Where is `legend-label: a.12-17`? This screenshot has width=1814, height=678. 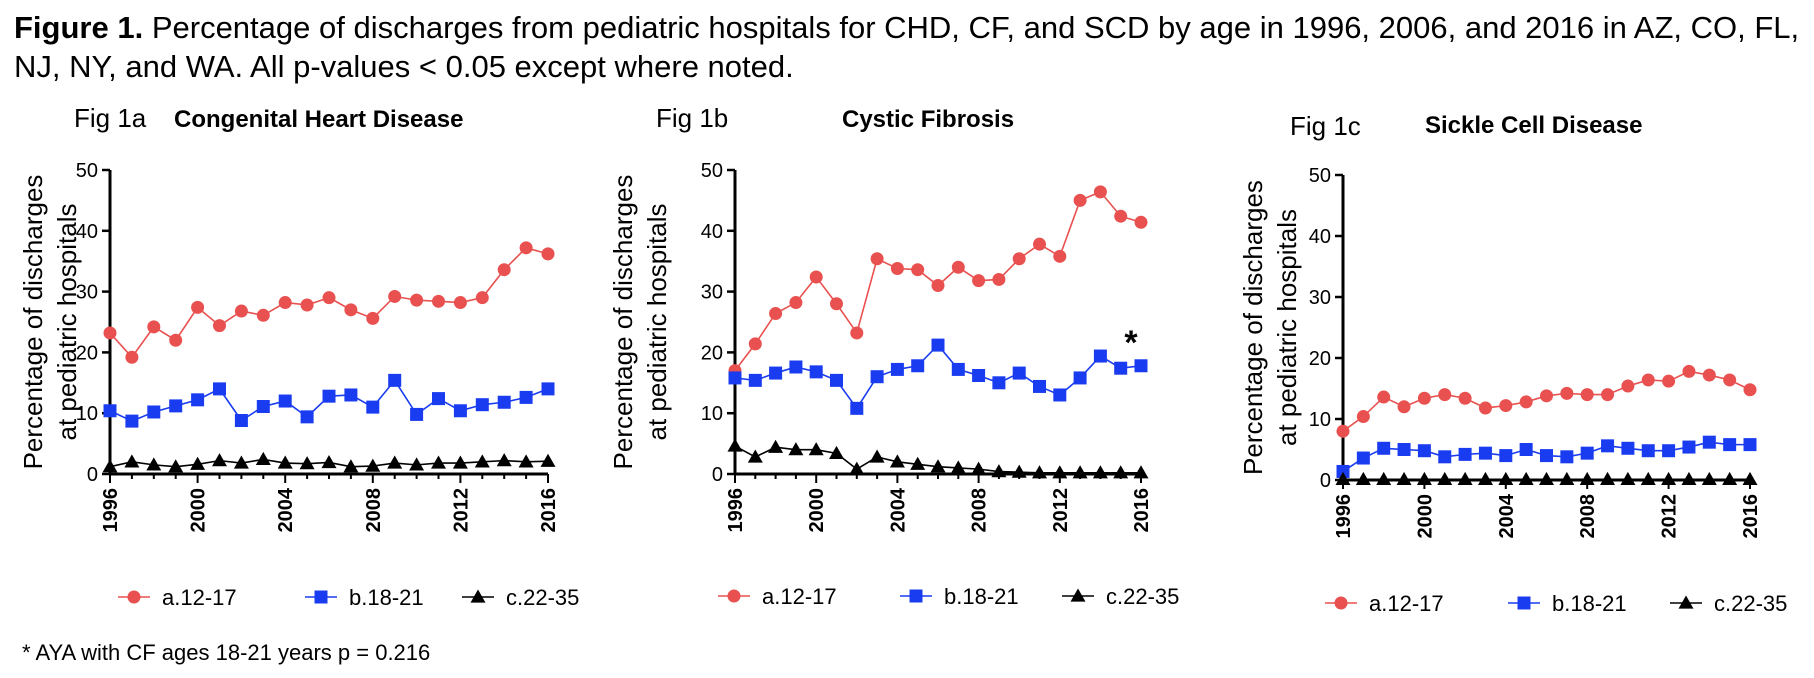 legend-label: a.12-17 is located at coordinates (799, 596).